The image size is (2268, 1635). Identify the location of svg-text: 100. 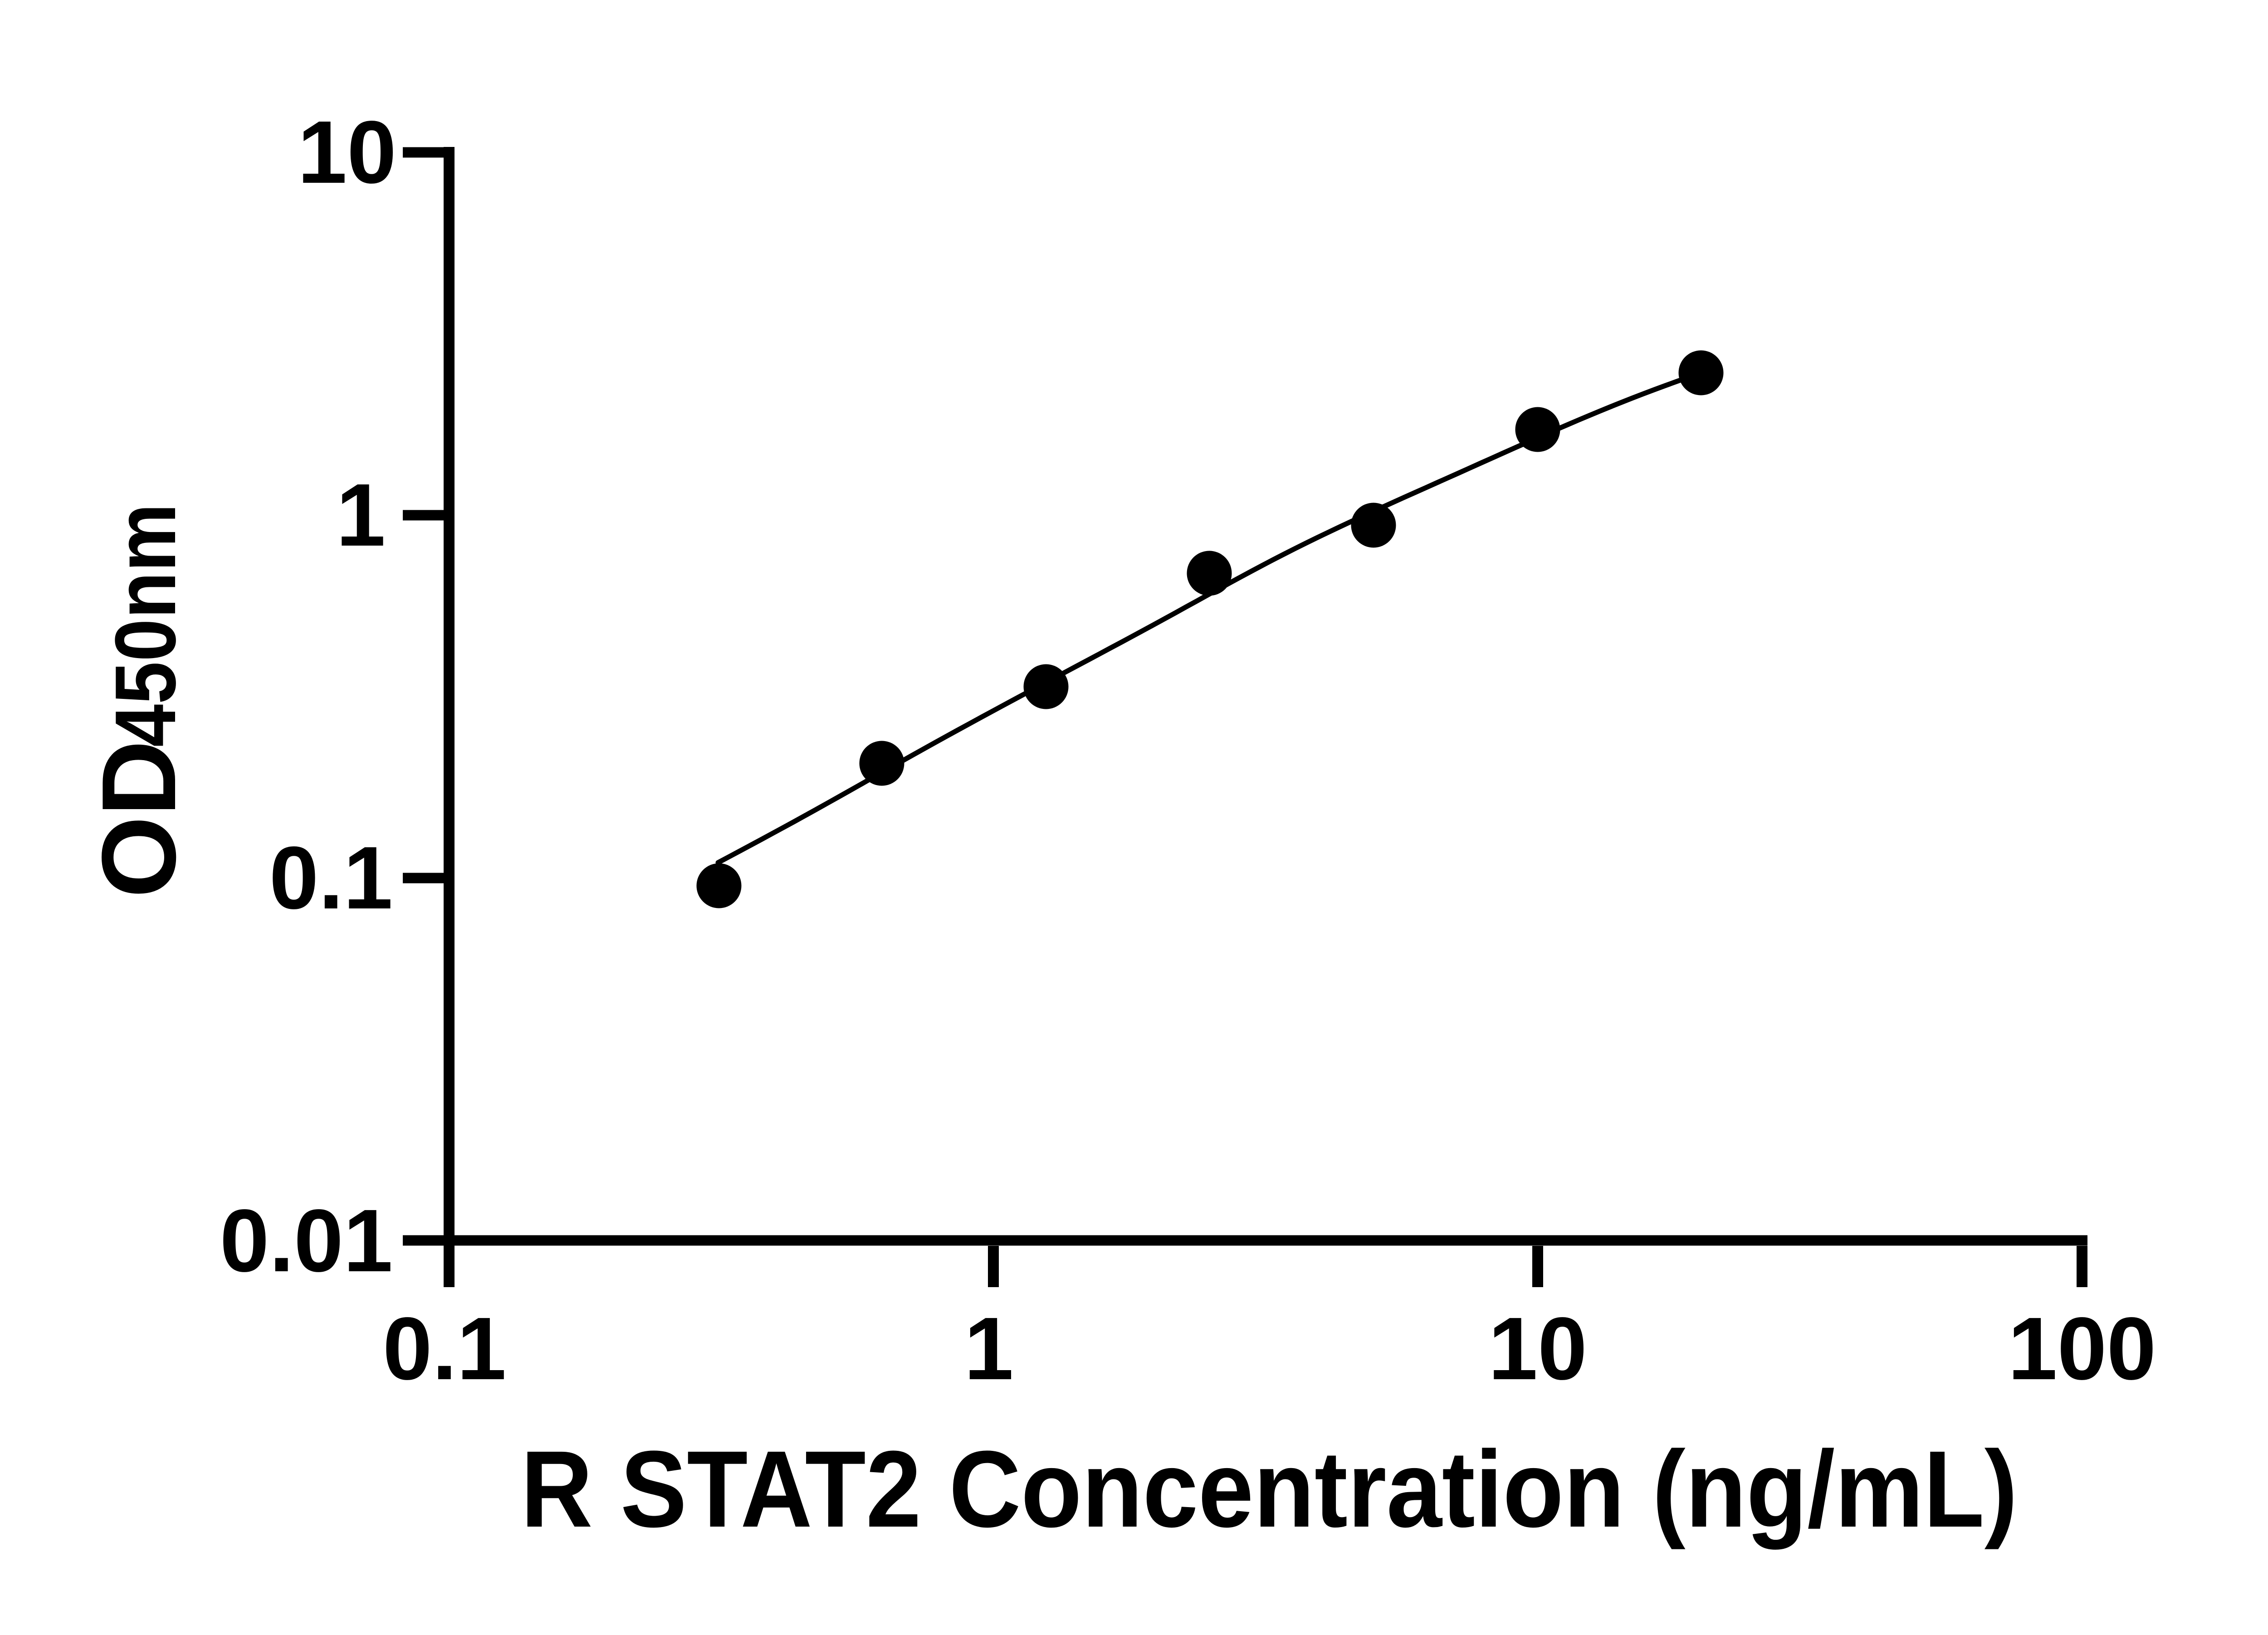
(2082, 1349).